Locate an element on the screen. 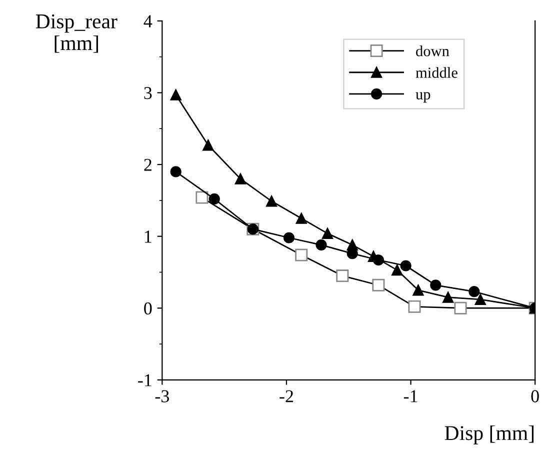 This screenshot has width=546, height=465. x-tick-label: -1 is located at coordinates (411, 396).